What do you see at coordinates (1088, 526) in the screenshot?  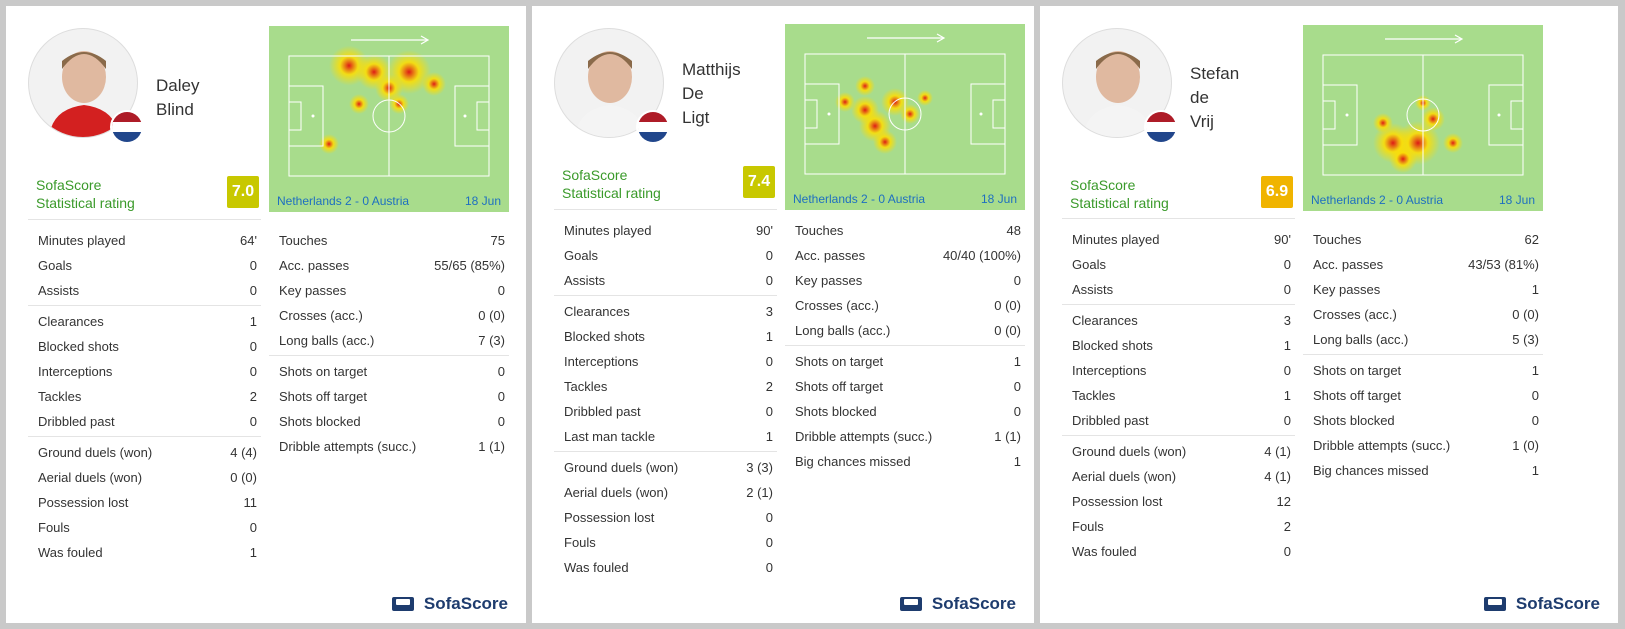 I see `stat-label: Fouls` at bounding box center [1088, 526].